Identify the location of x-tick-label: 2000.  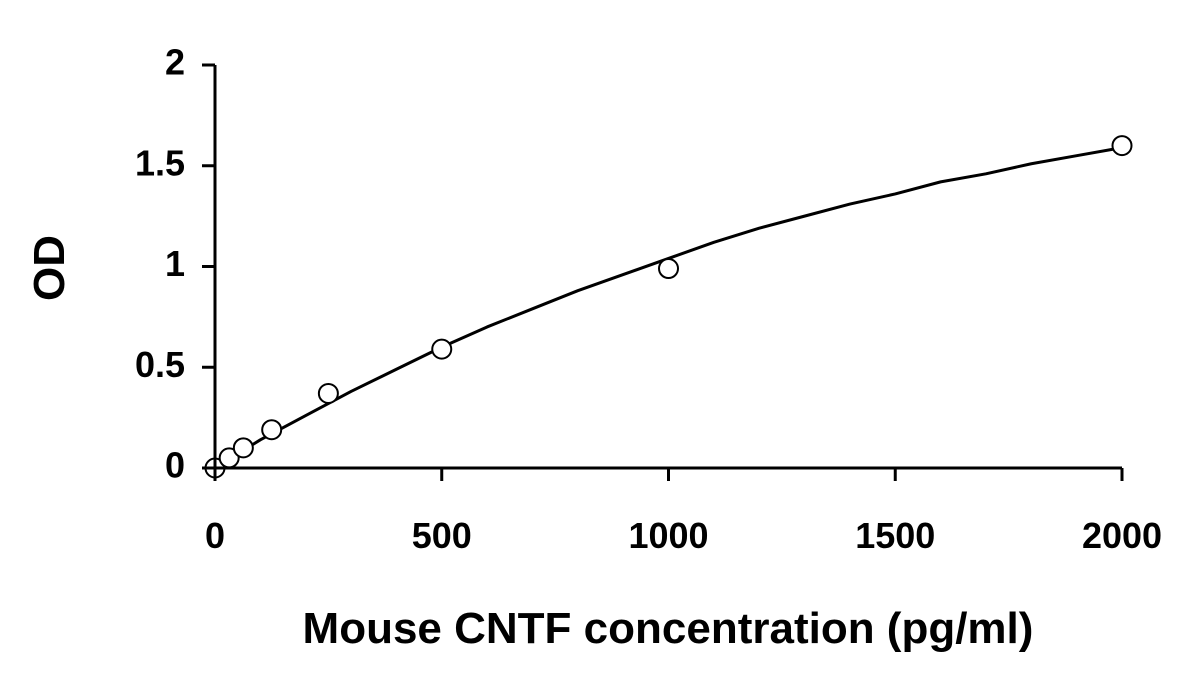
(1122, 535).